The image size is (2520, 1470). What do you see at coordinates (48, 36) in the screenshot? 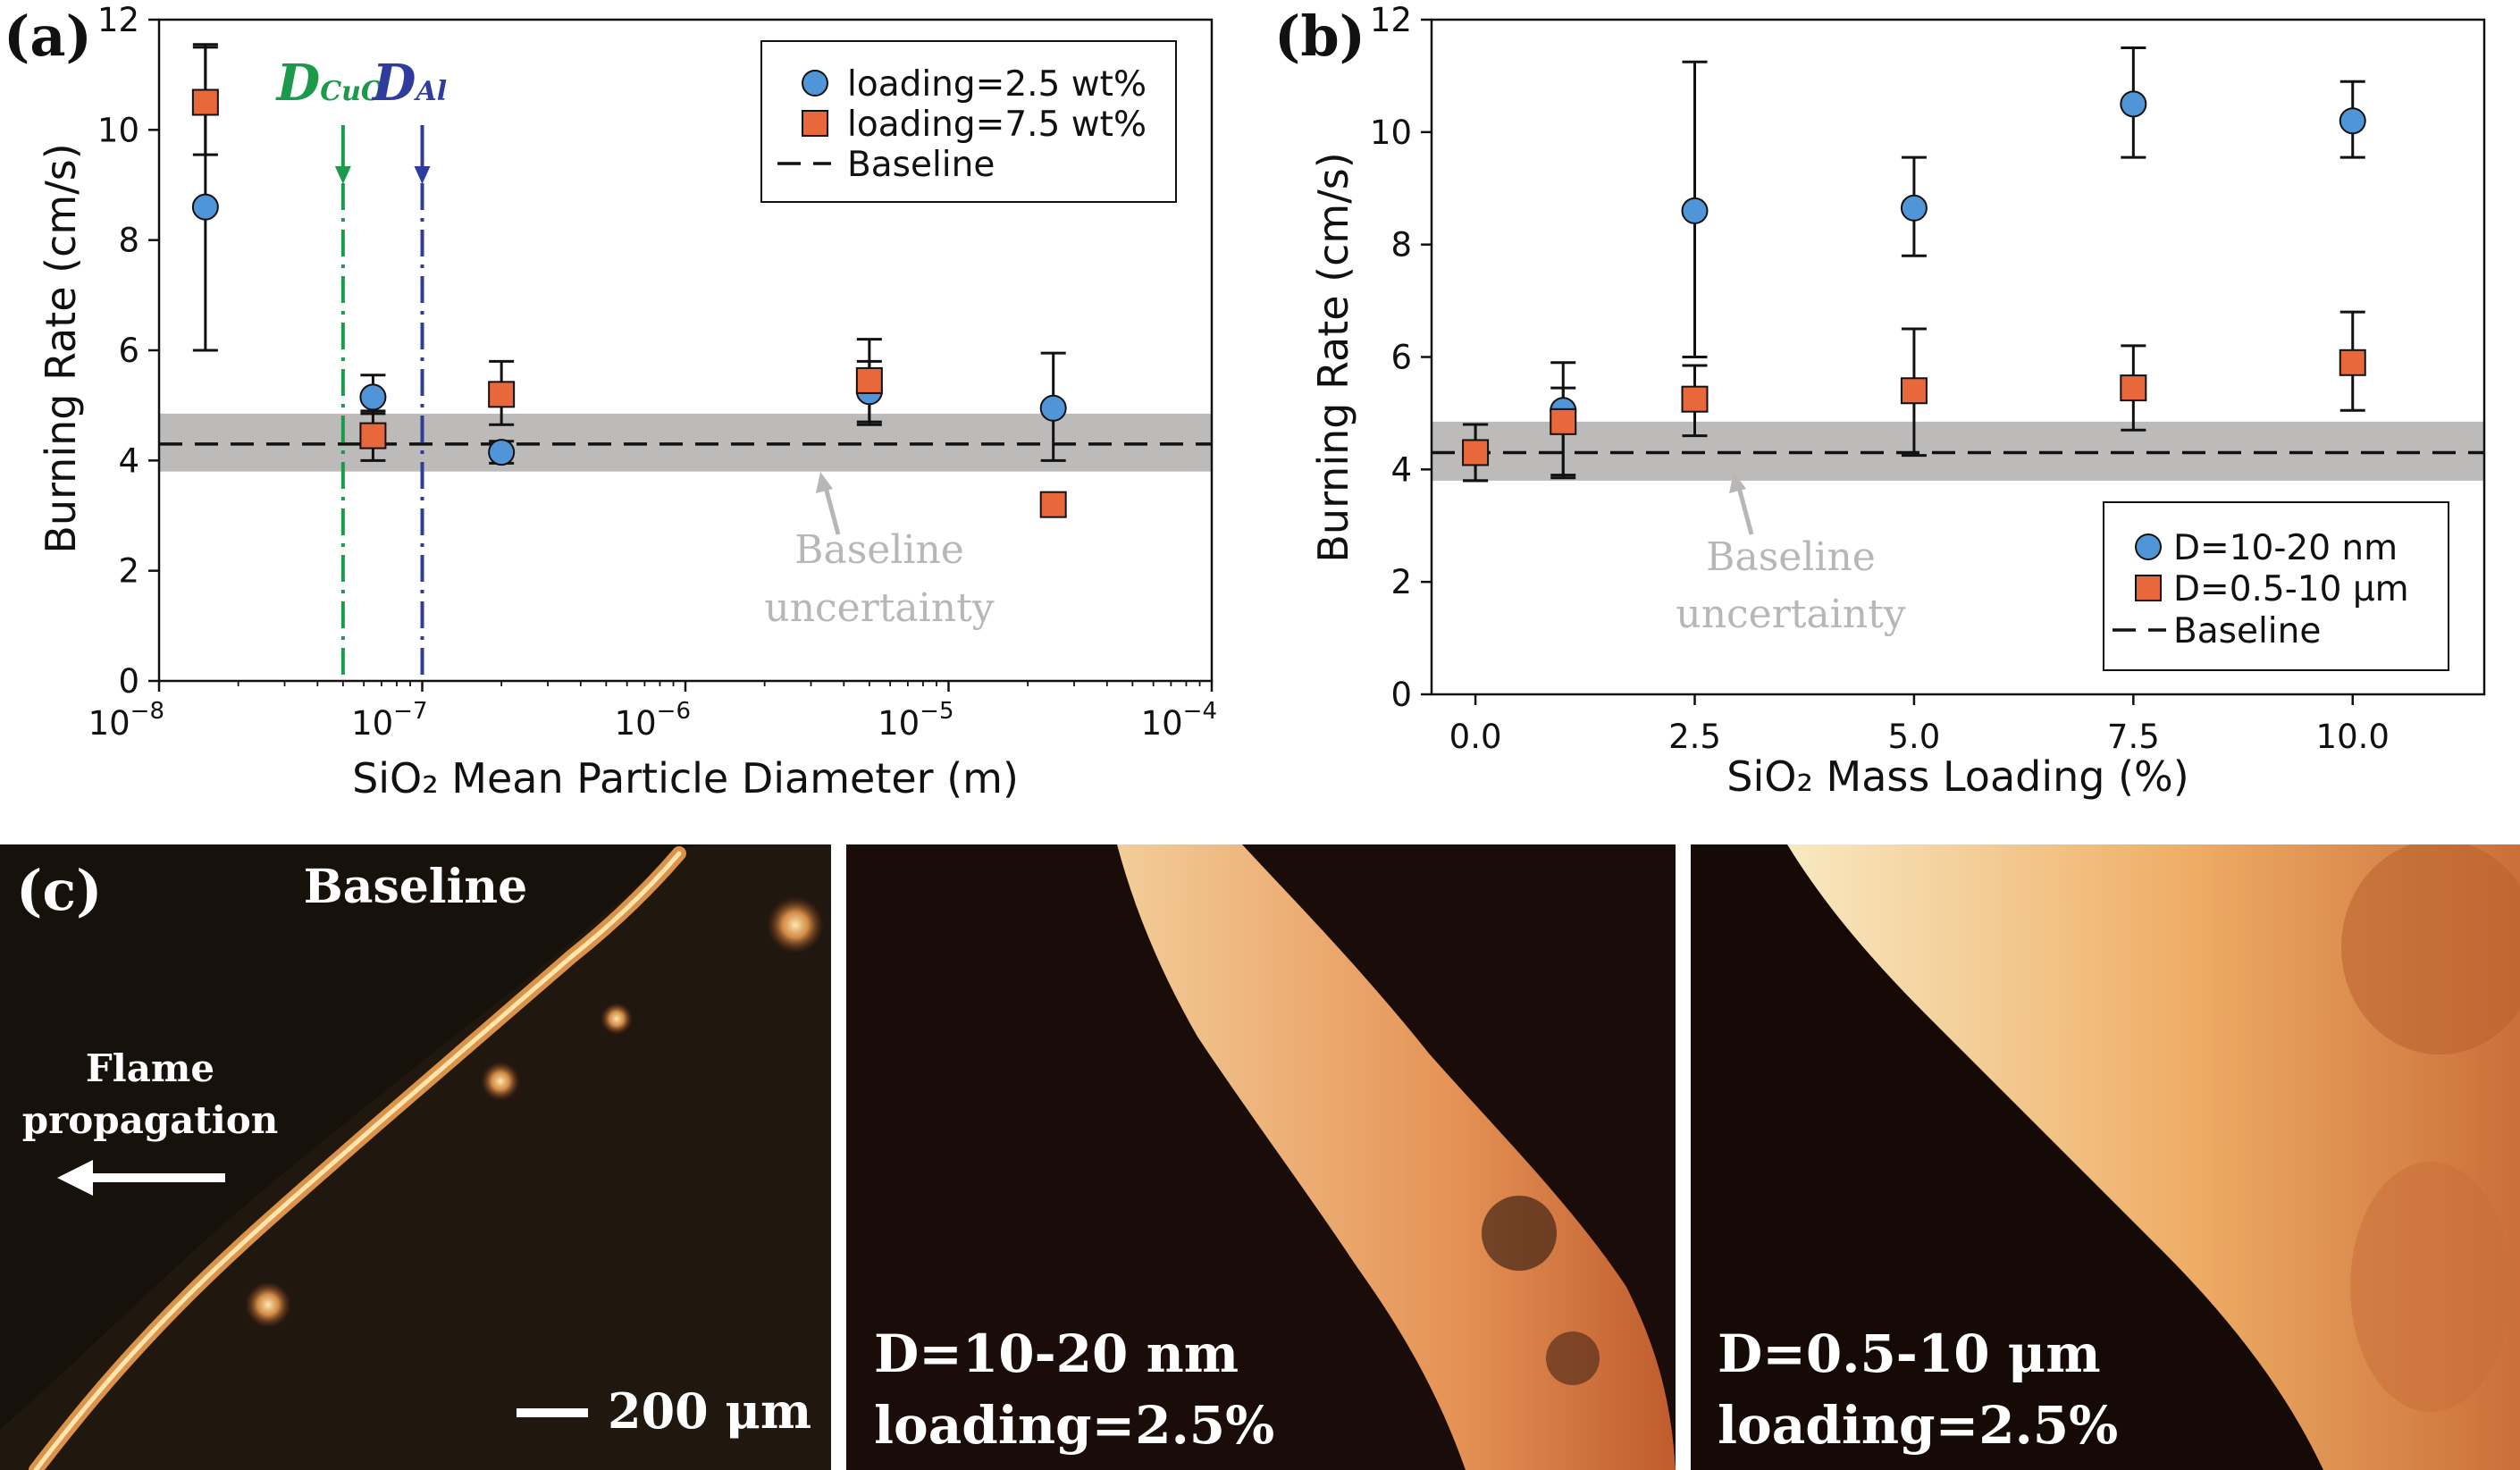
I see `panel-label-a: (a)` at bounding box center [48, 36].